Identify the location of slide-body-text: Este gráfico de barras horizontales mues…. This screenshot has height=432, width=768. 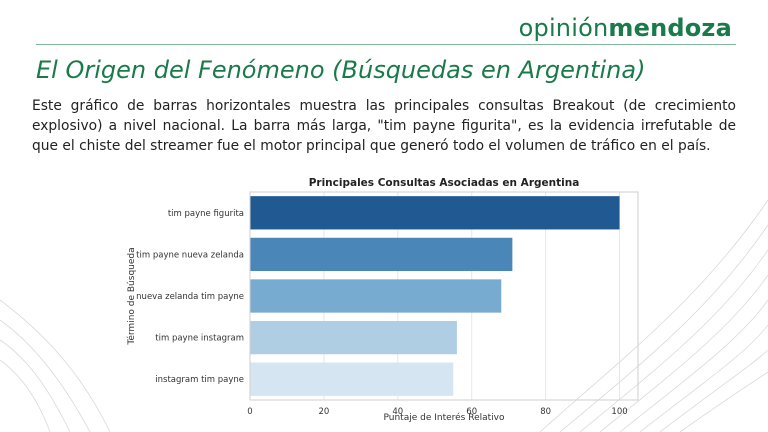
(384, 126).